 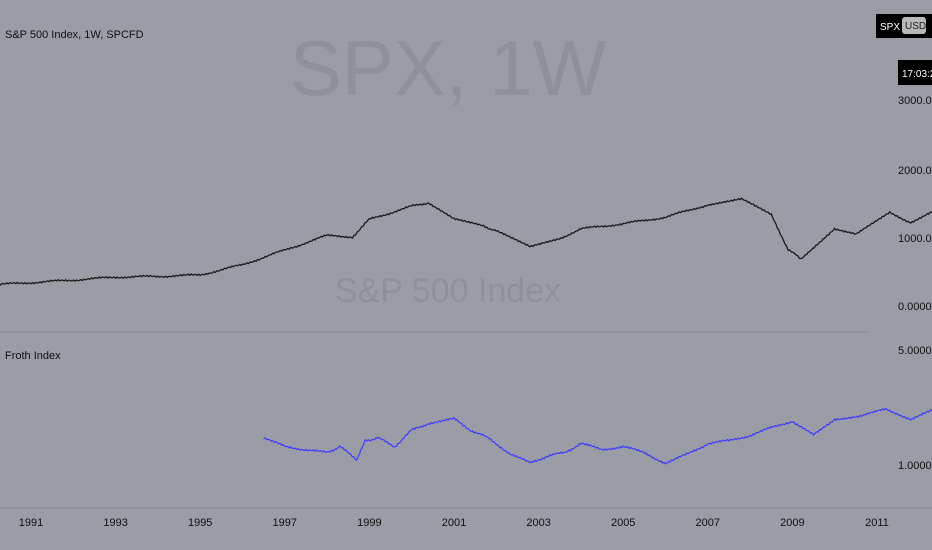 I want to click on x-tick-label: 2005, so click(x=623, y=523).